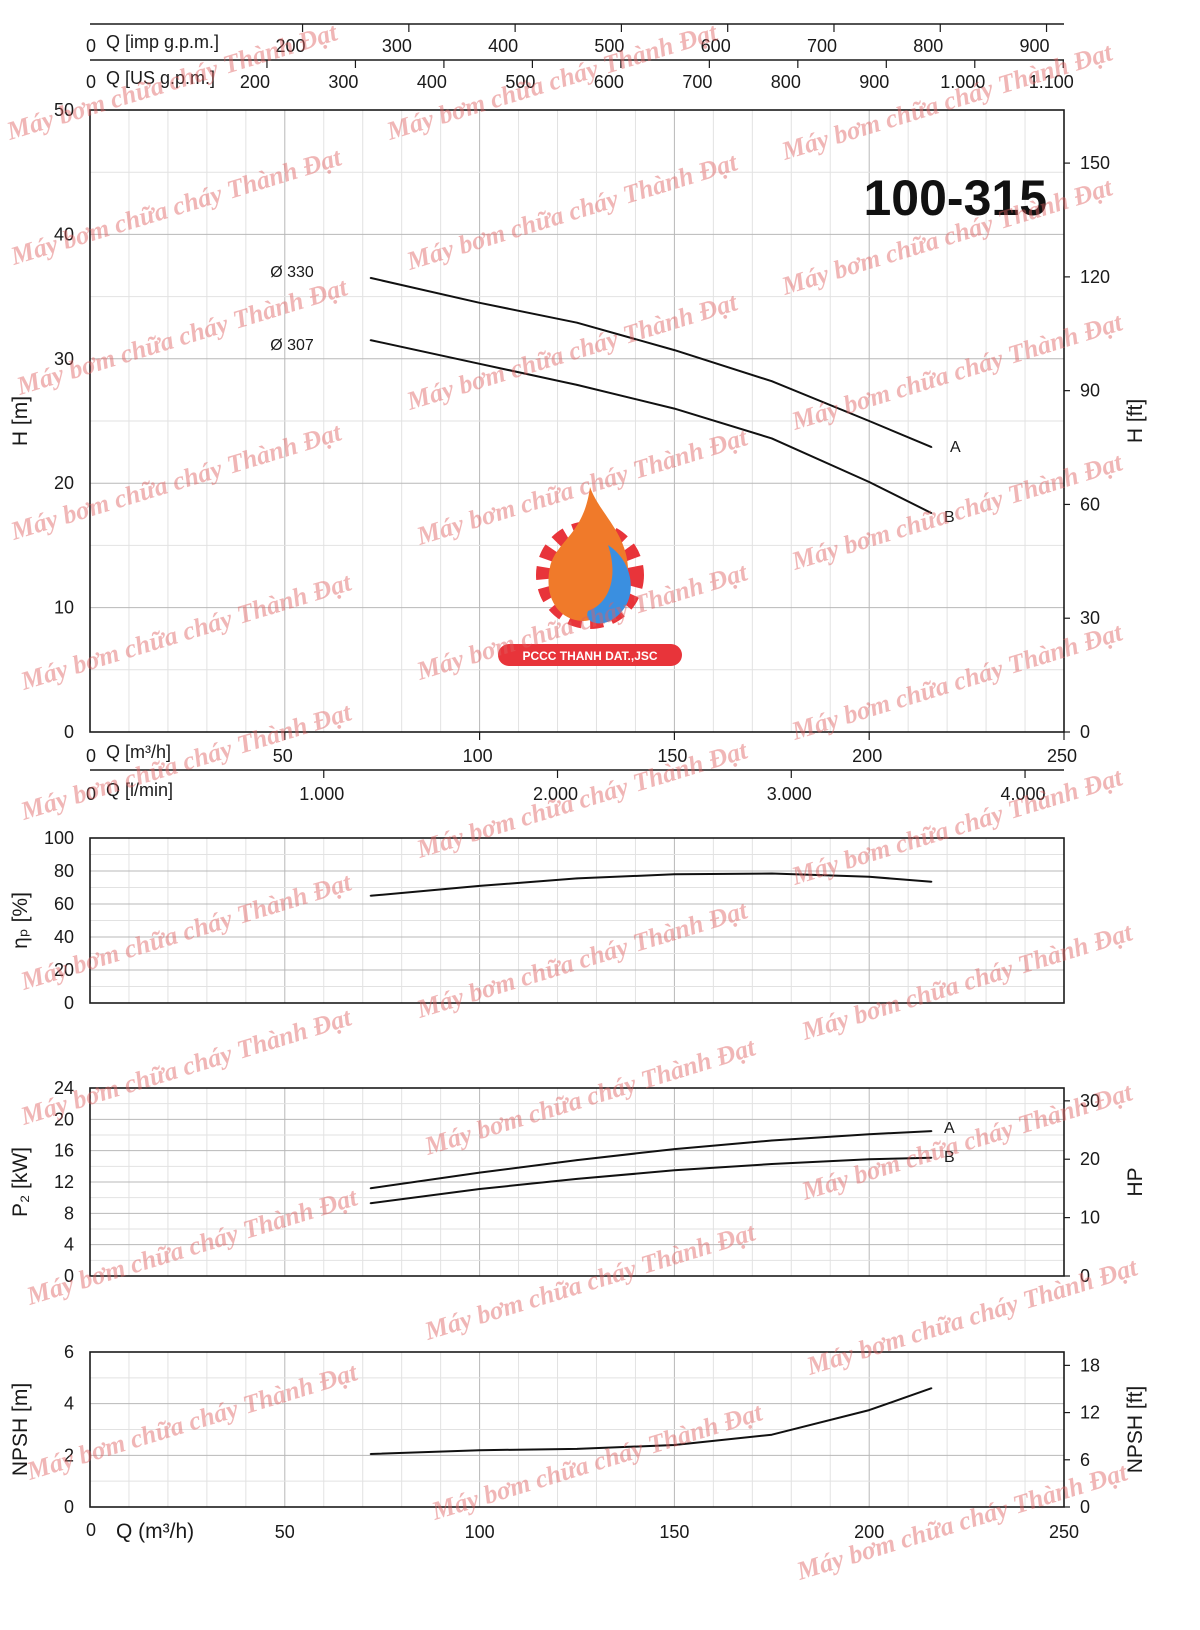 The width and height of the screenshot is (1200, 1630). I want to click on axis-label: Q [l/min], so click(139, 790).